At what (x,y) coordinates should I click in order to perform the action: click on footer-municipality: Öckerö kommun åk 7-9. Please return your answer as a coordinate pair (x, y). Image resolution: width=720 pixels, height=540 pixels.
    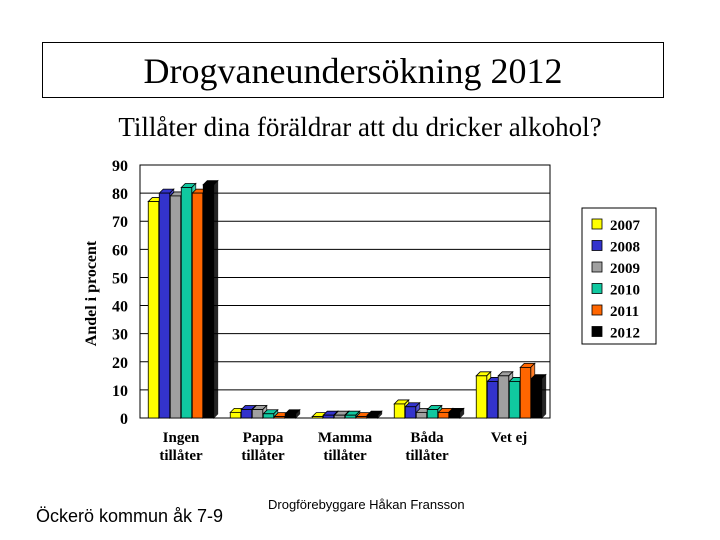
    Looking at the image, I should click on (130, 516).